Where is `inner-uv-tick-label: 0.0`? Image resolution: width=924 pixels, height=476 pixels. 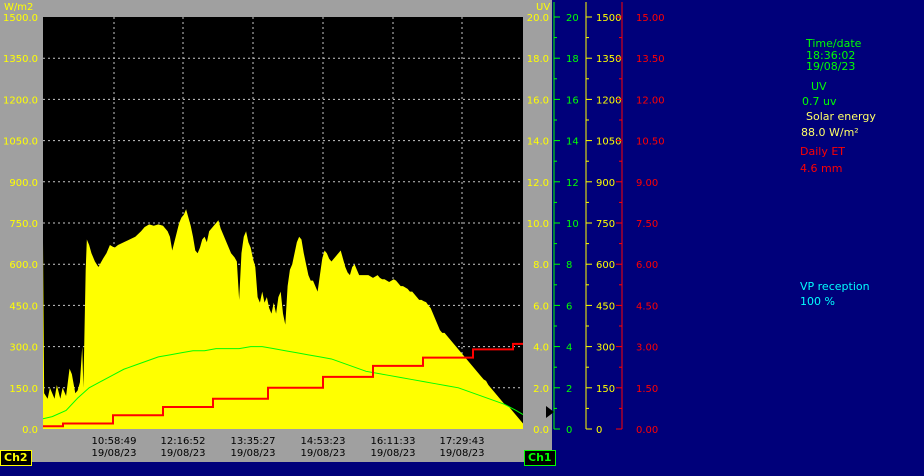
inner-uv-tick-label: 0.0 is located at coordinates (541, 430).